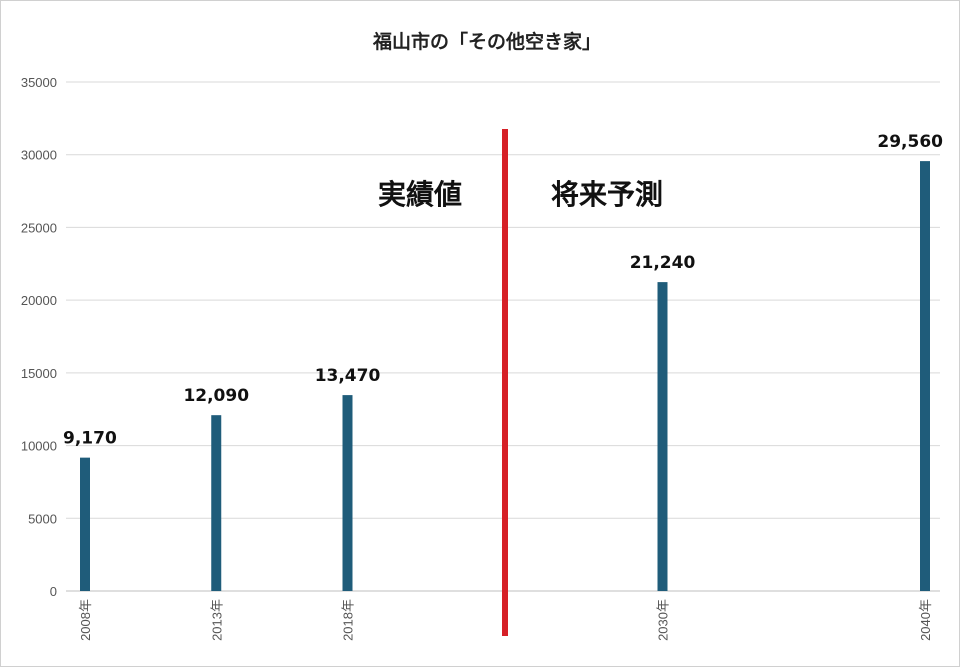 The height and width of the screenshot is (667, 960). Describe the element at coordinates (420, 194) in the screenshot. I see `annotation-actual: 実績値` at that location.